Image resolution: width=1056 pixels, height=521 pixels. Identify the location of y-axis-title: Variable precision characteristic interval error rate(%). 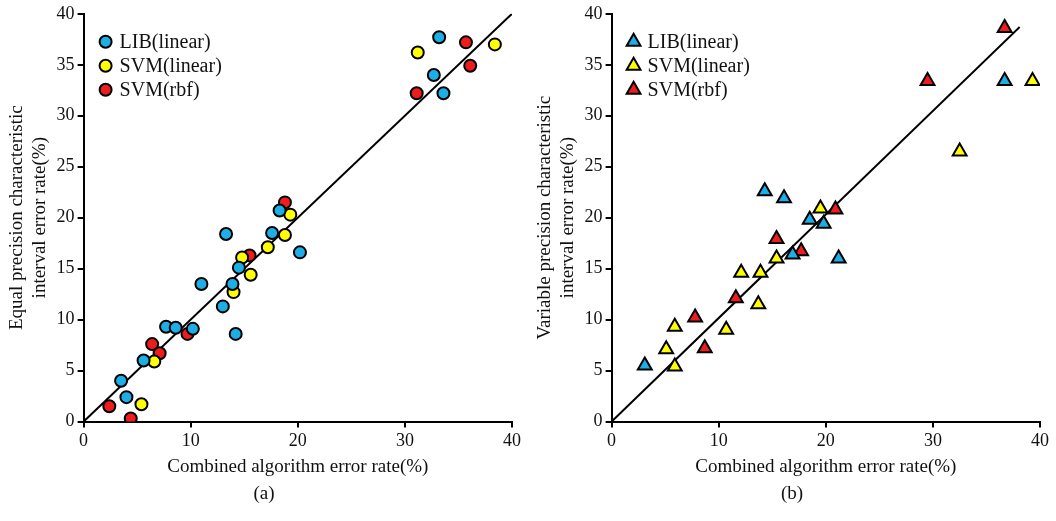
(556, 217).